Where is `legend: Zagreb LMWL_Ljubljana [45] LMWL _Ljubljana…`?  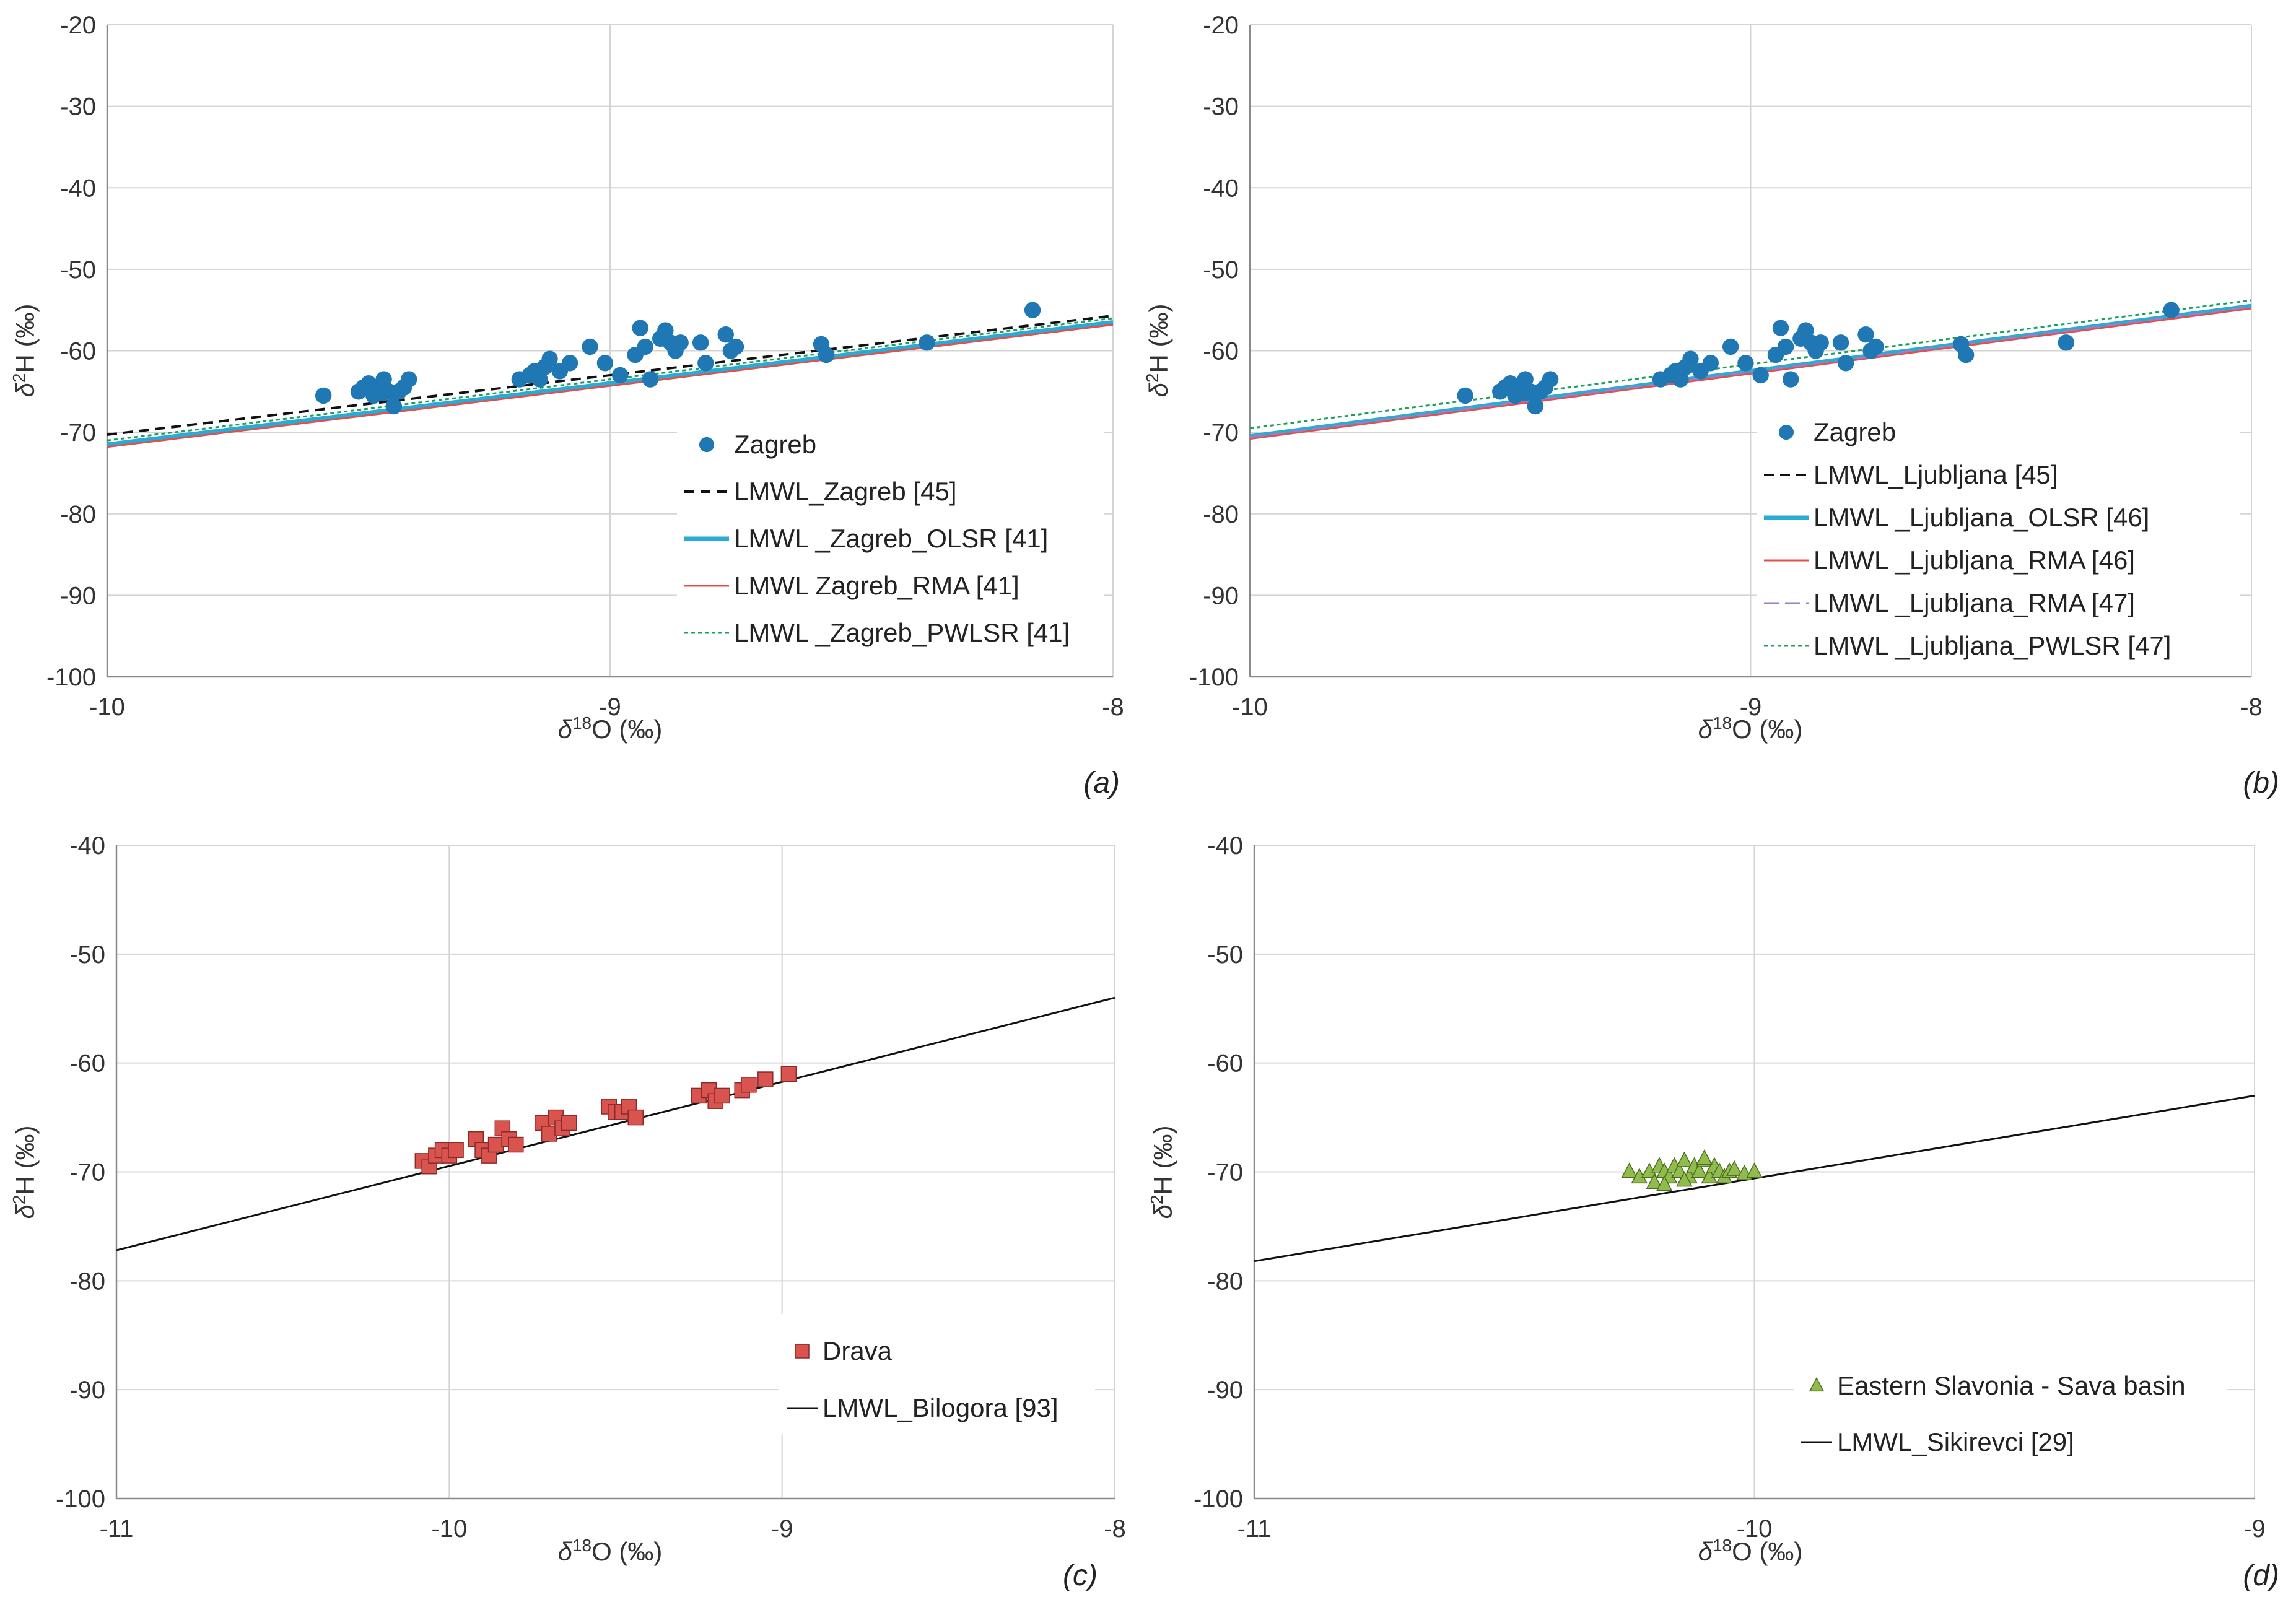 legend: Zagreb LMWL_Ljubljana [45] LMWL _Ljubljana… is located at coordinates (1998, 536).